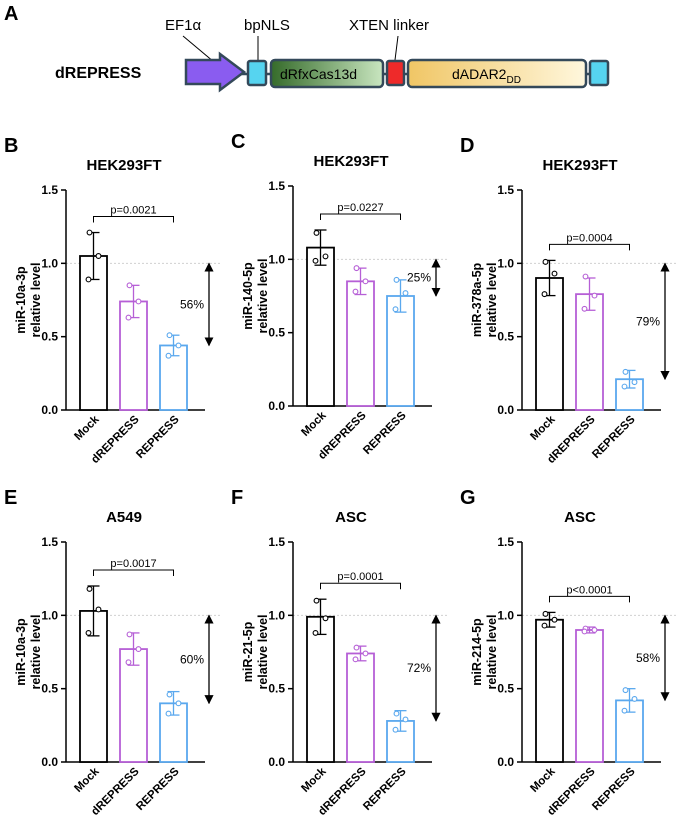 The height and width of the screenshot is (824, 685). What do you see at coordinates (497, 73) in the screenshot?
I see `adar2-box` at bounding box center [497, 73].